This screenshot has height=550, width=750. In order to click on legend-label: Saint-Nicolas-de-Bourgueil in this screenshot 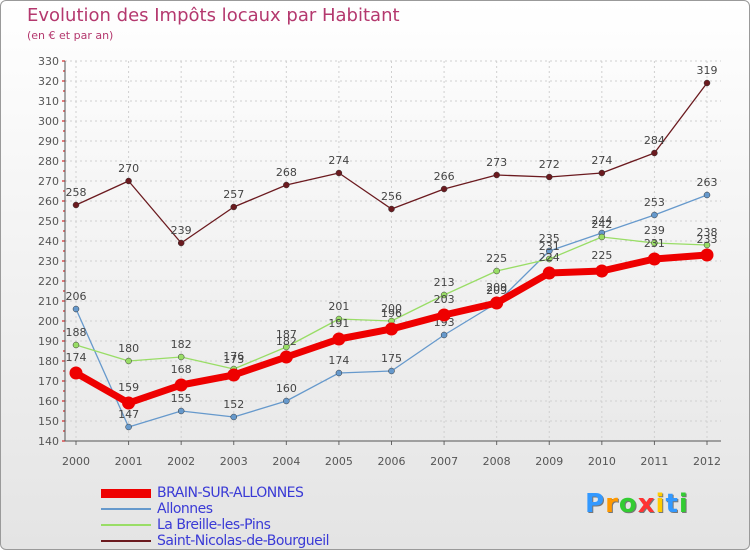, I will do `click(243, 541)`.